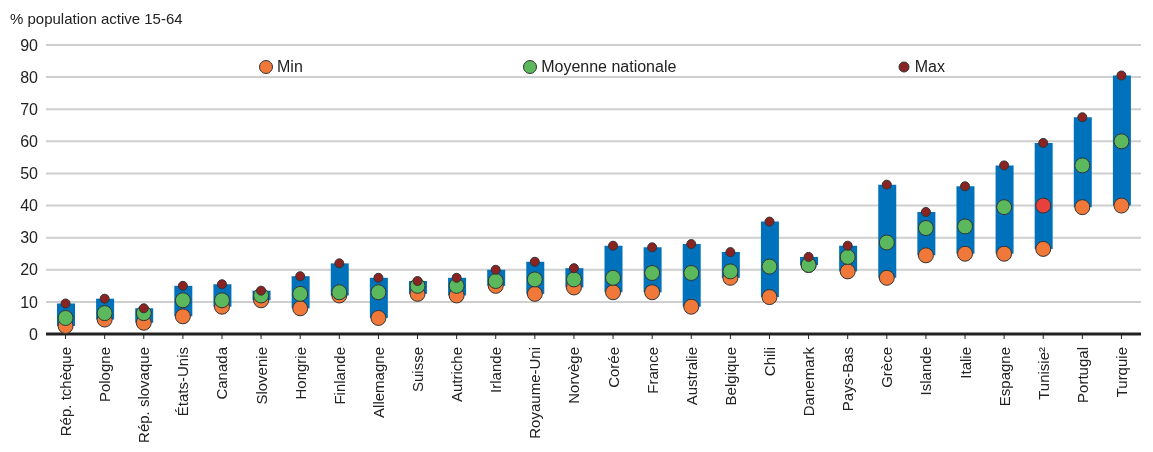  What do you see at coordinates (29, 270) in the screenshot?
I see `y-tick-label: 20` at bounding box center [29, 270].